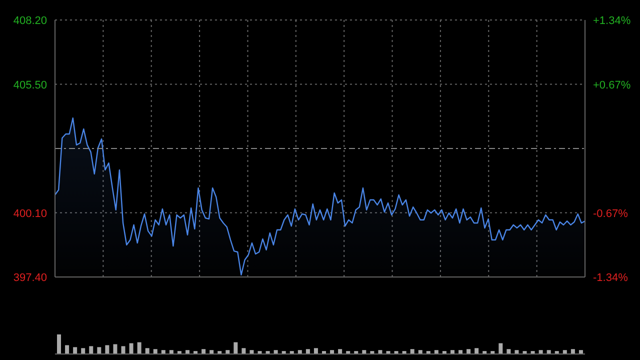  What do you see at coordinates (30, 21) in the screenshot?
I see `y-tick-label: 408.20` at bounding box center [30, 21].